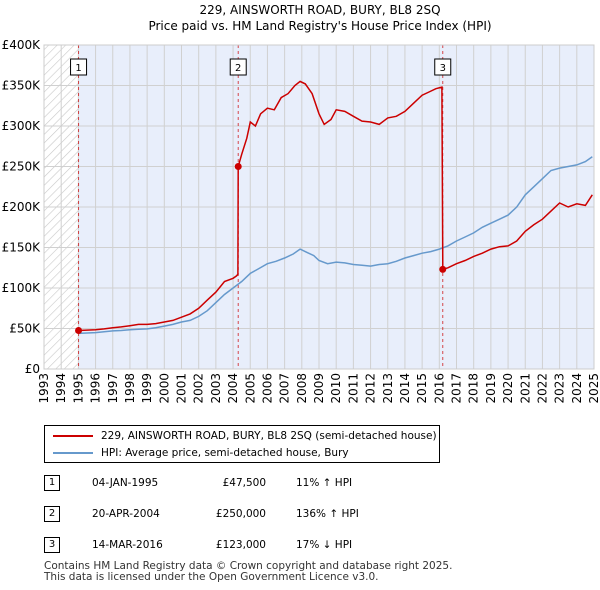 This screenshot has height=590, width=600. Describe the element at coordinates (22, 126) in the screenshot. I see `y-tick-label: £300K` at that location.